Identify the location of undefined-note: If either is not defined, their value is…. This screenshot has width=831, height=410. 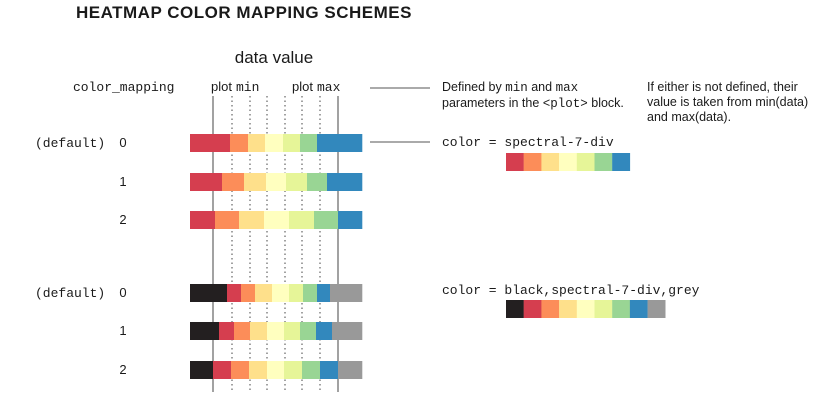
(728, 102).